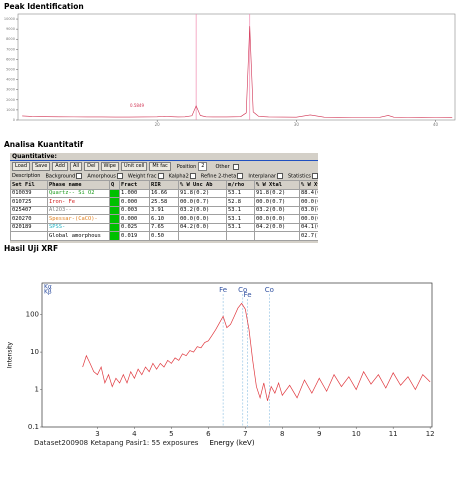 The height and width of the screenshot is (488, 470). What do you see at coordinates (14, 120) in the screenshot?
I see `y-tick-label: 0` at bounding box center [14, 120].